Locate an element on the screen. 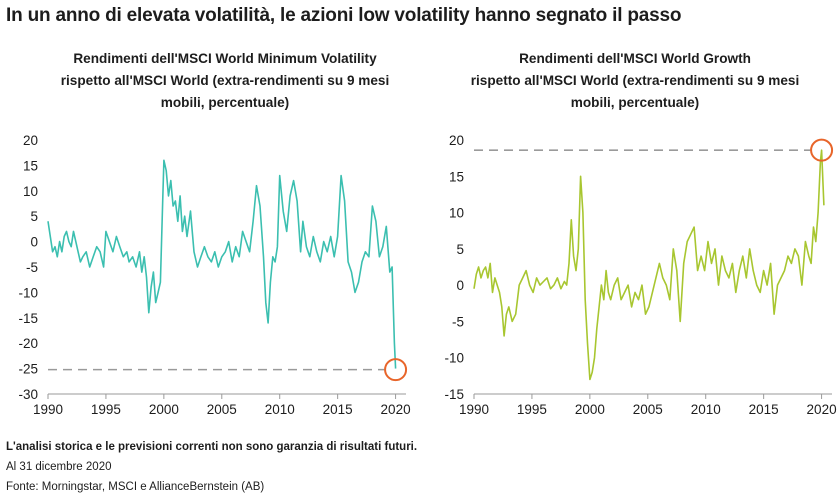 The image size is (840, 496). right-title-line: Rendimenti dell'MSCI World Growth is located at coordinates (635, 58).